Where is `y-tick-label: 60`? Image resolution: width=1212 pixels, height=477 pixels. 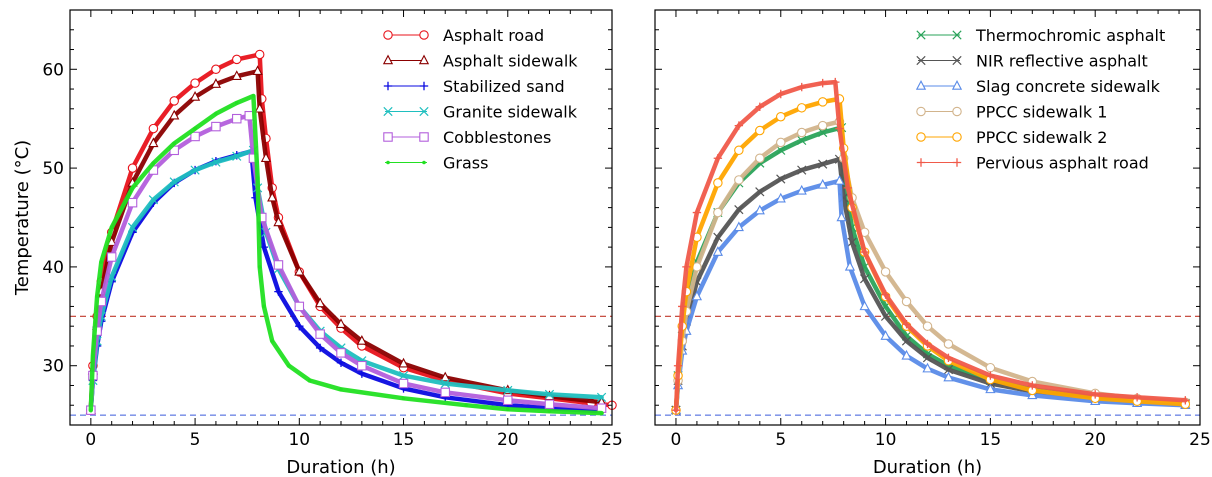
y-tick-label: 60 is located at coordinates (53, 70).